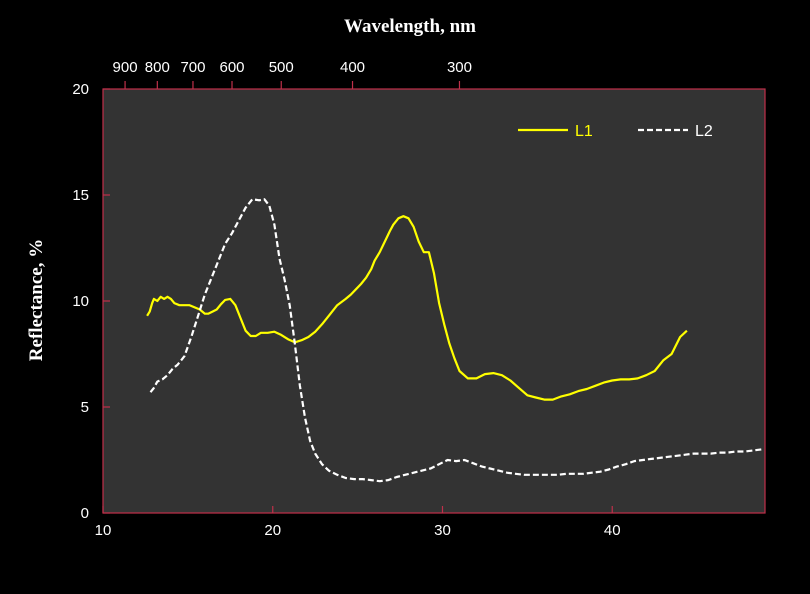 The height and width of the screenshot is (594, 810). Describe the element at coordinates (192, 67) in the screenshot. I see `top-tick-label: 700` at that location.